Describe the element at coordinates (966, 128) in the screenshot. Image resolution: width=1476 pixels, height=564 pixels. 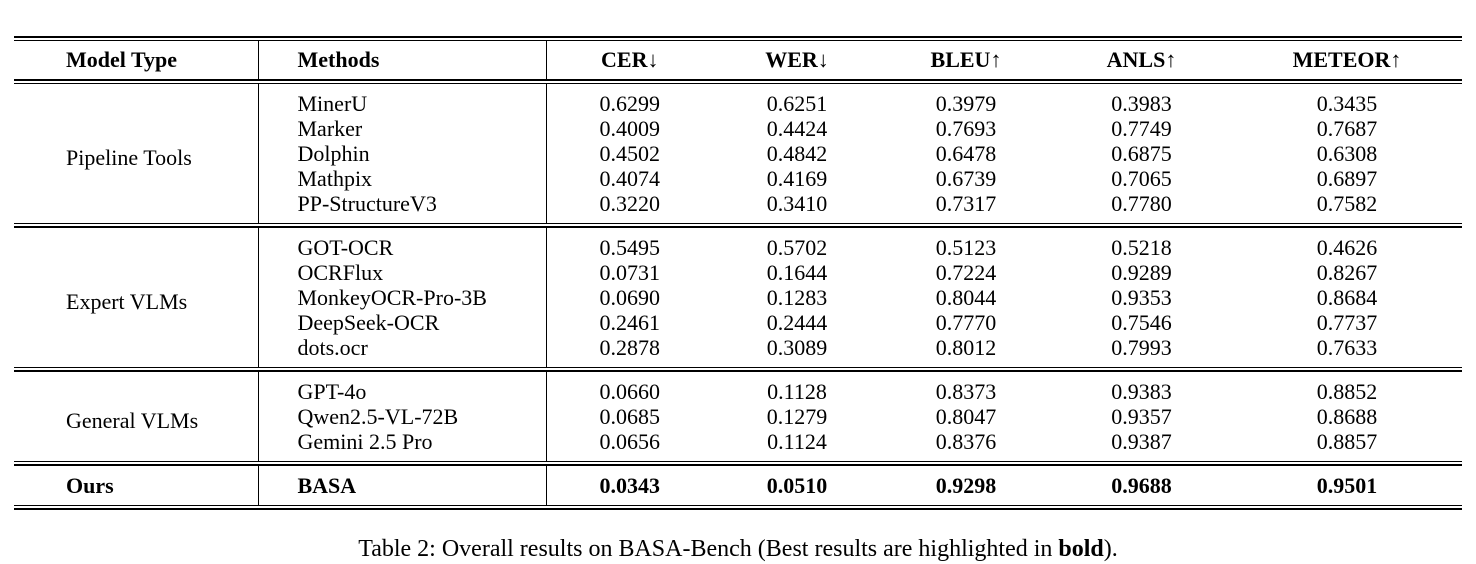
I see `value-cell: 0.7693` at that location.